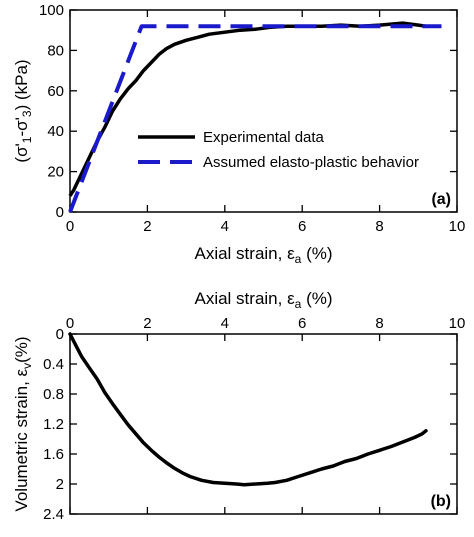 The height and width of the screenshot is (537, 474). I want to click on chart-b-panel-label: (b), so click(441, 501).